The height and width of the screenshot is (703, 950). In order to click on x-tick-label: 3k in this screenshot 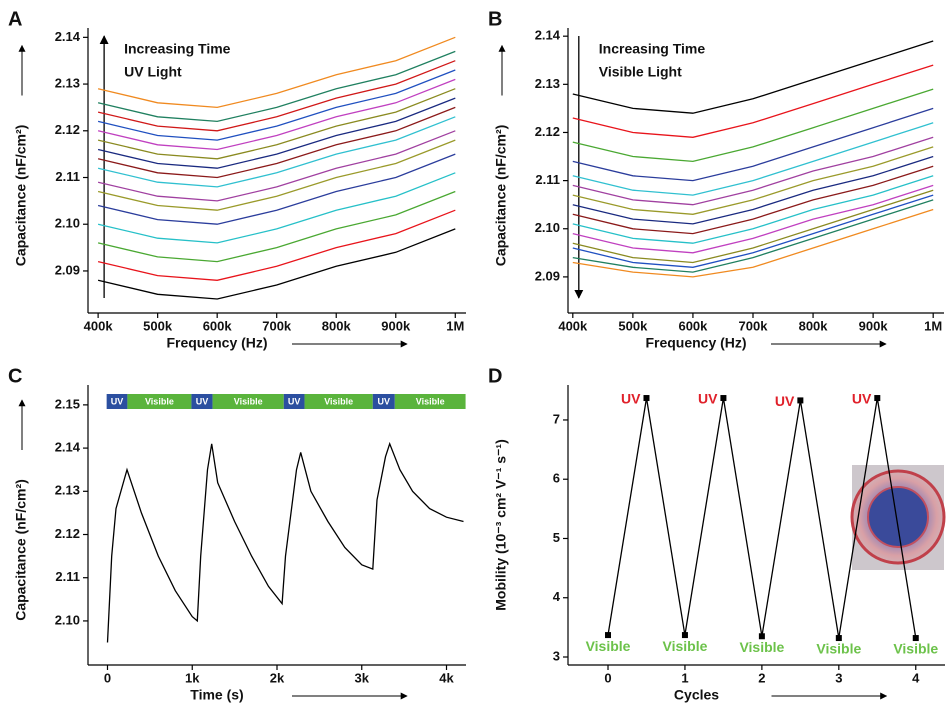, I will do `click(362, 677)`.